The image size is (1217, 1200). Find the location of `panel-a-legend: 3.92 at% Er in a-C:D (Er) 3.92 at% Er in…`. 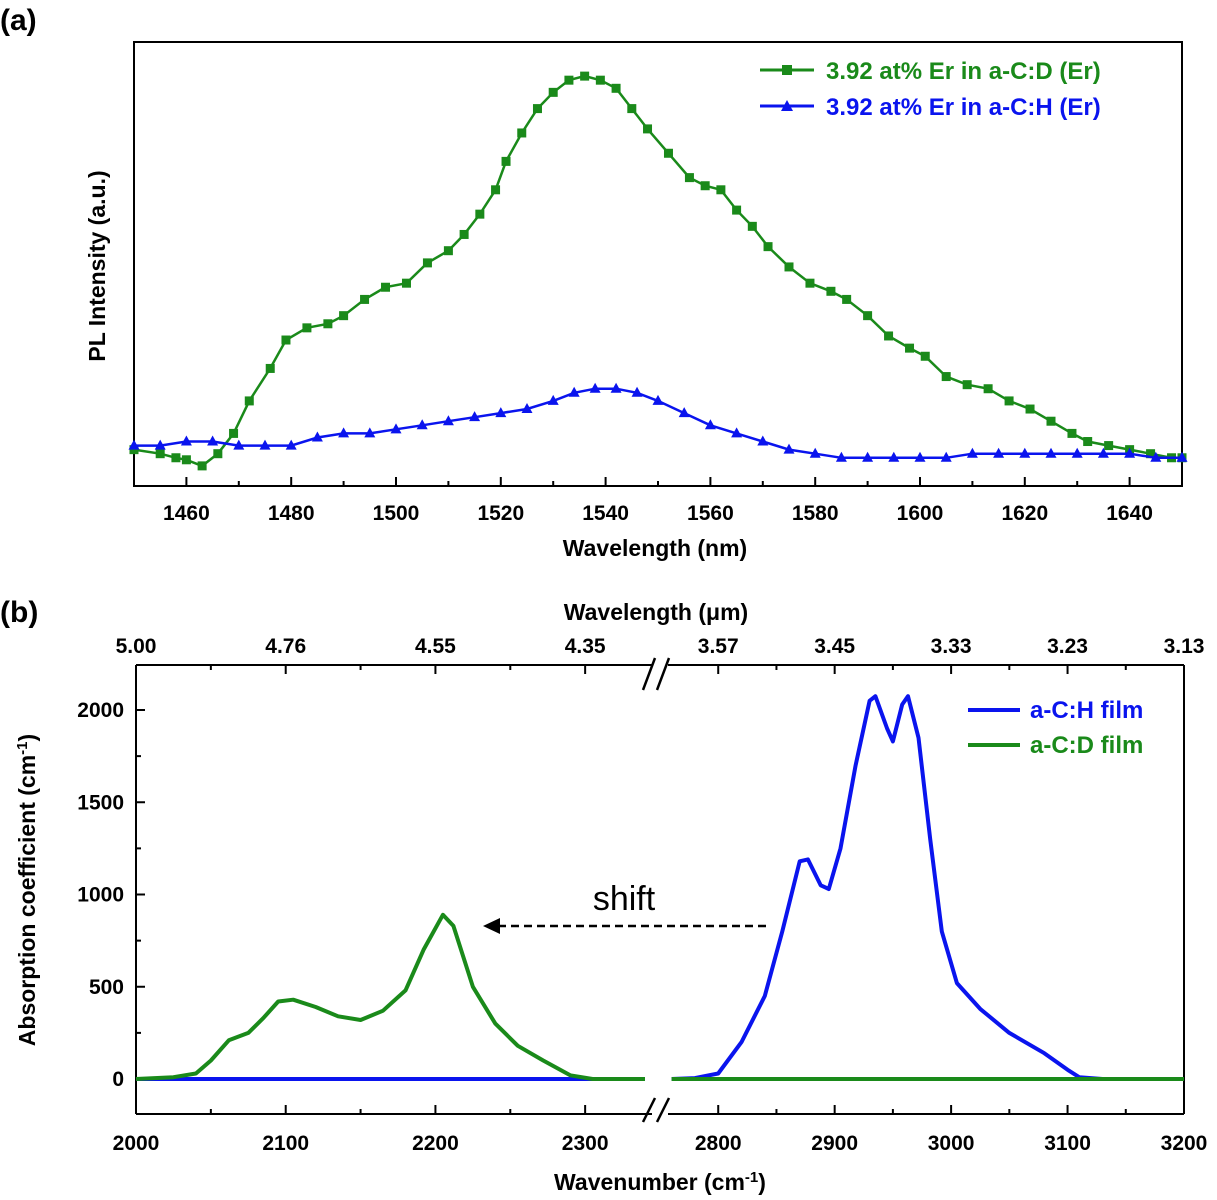

panel-a-legend: 3.92 at% Er in a-C:D (Er) 3.92 at% Er in… is located at coordinates (930, 89).